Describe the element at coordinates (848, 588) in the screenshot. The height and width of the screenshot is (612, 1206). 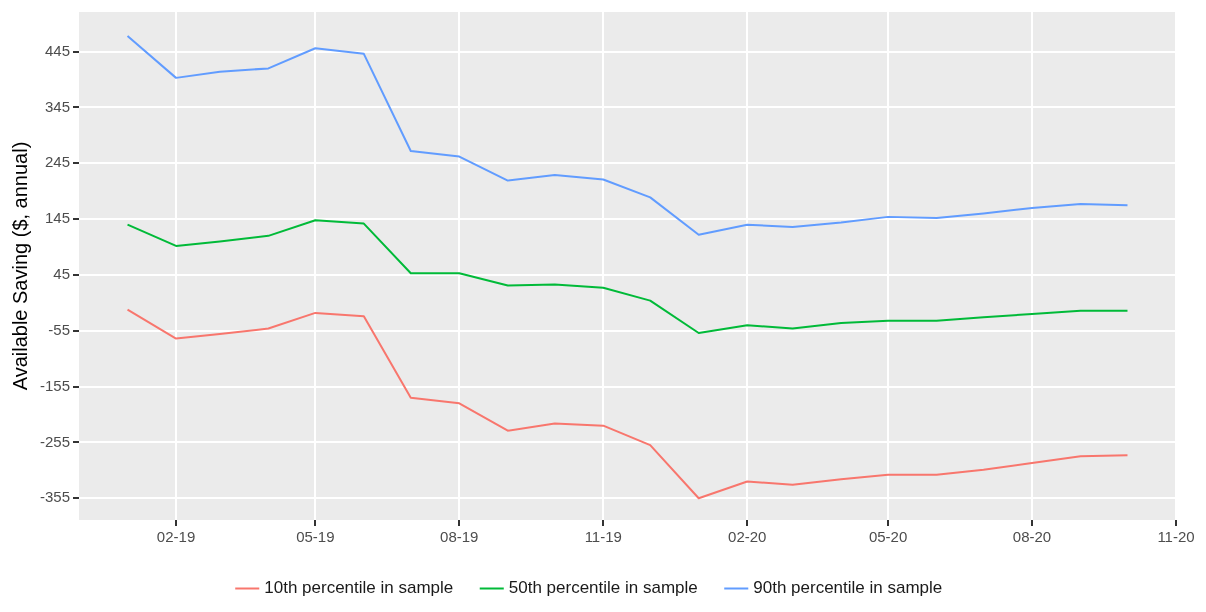
I see `legend-label: 90th percentile in sample` at that location.